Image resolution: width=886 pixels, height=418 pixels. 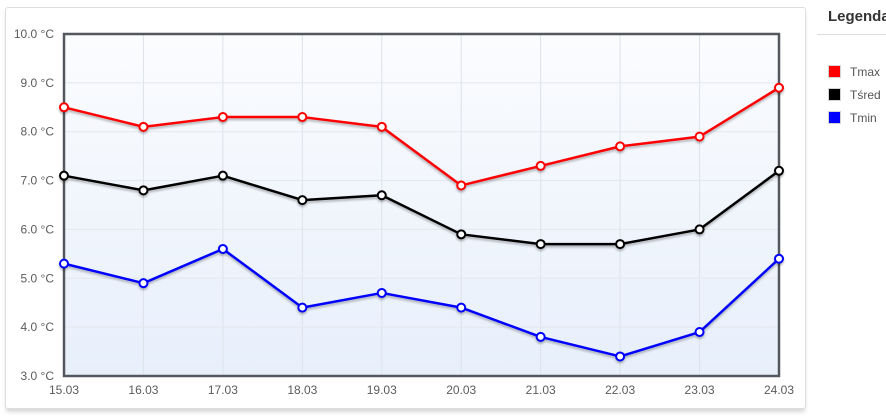 I want to click on x-tick-label: 22.03, so click(x=620, y=390).